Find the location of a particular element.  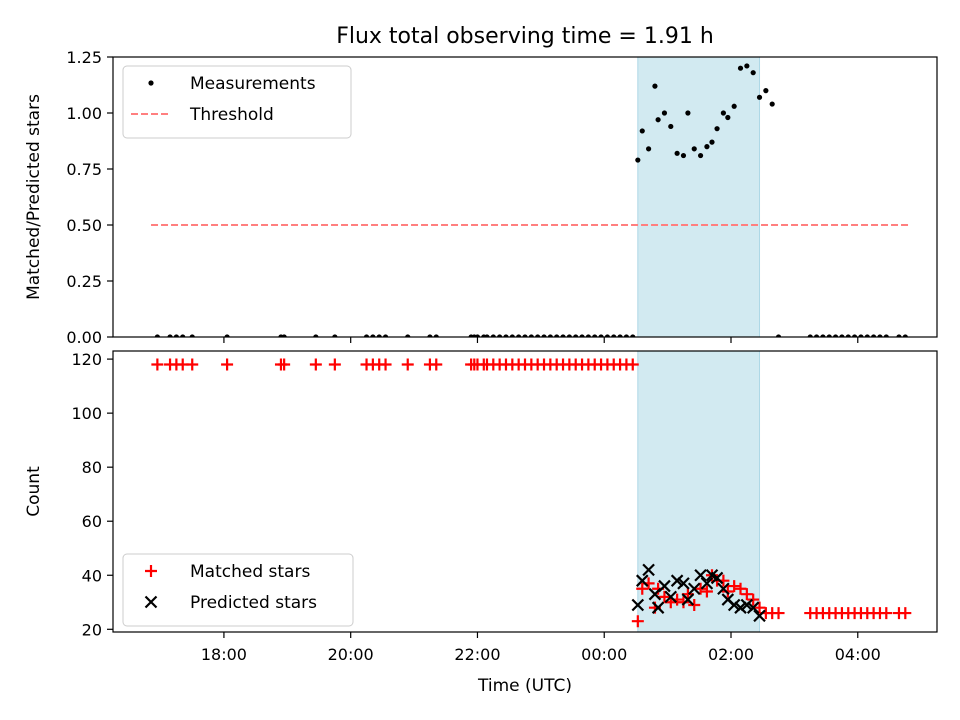

x-tick-label: 00:00 is located at coordinates (604, 654).